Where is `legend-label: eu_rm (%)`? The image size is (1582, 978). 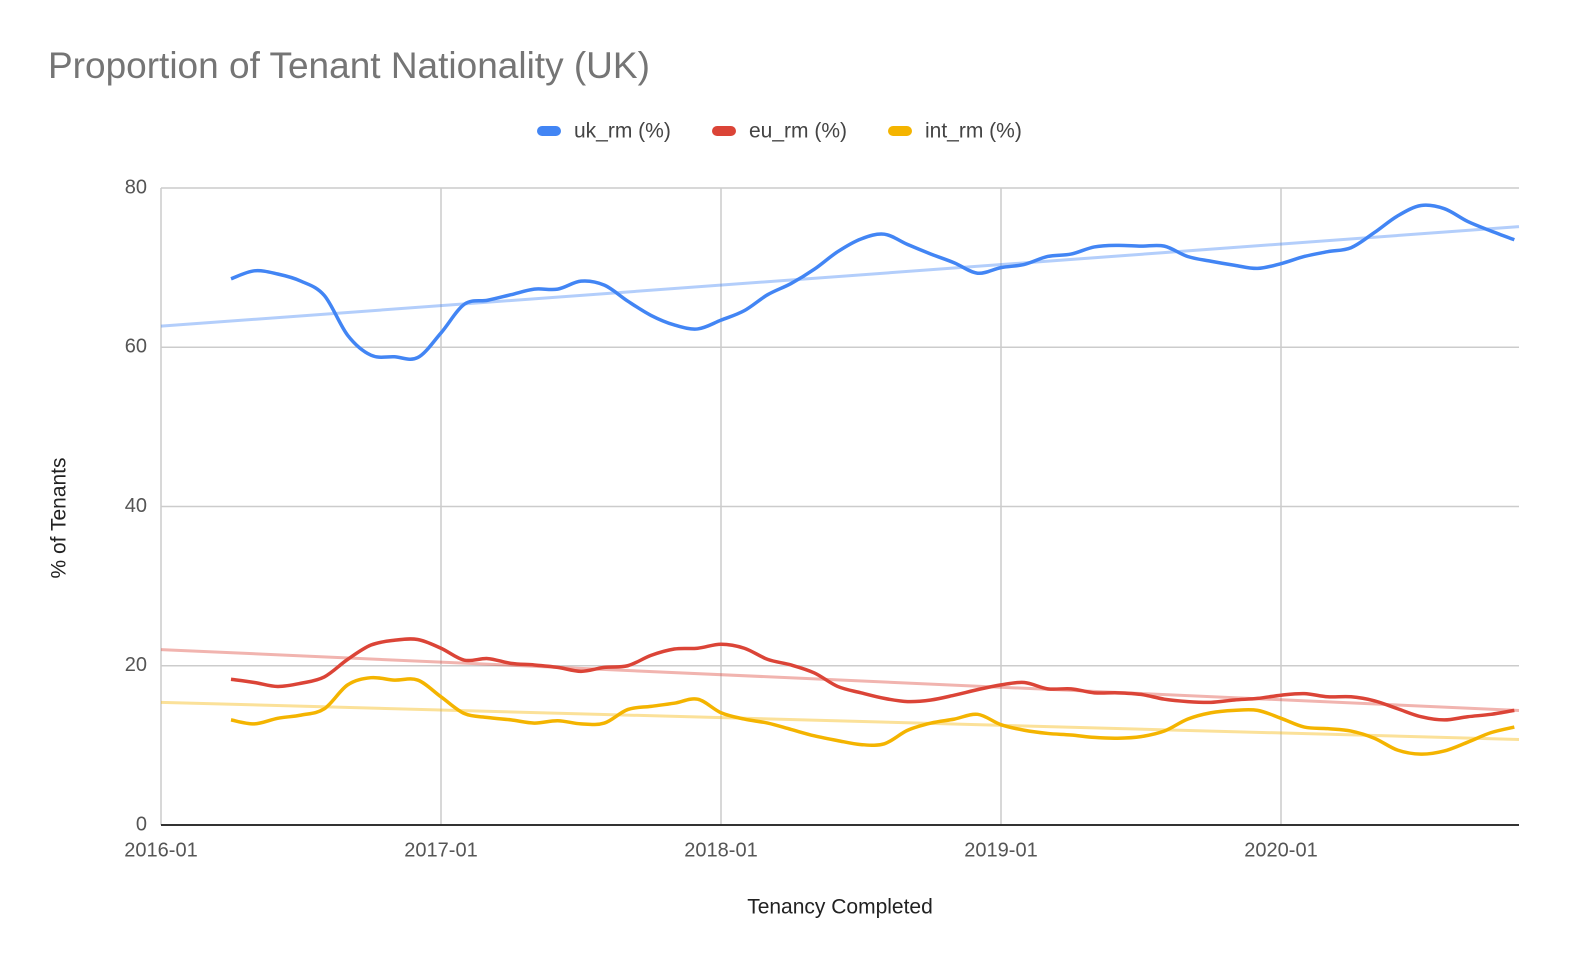 legend-label: eu_rm (%) is located at coordinates (798, 131).